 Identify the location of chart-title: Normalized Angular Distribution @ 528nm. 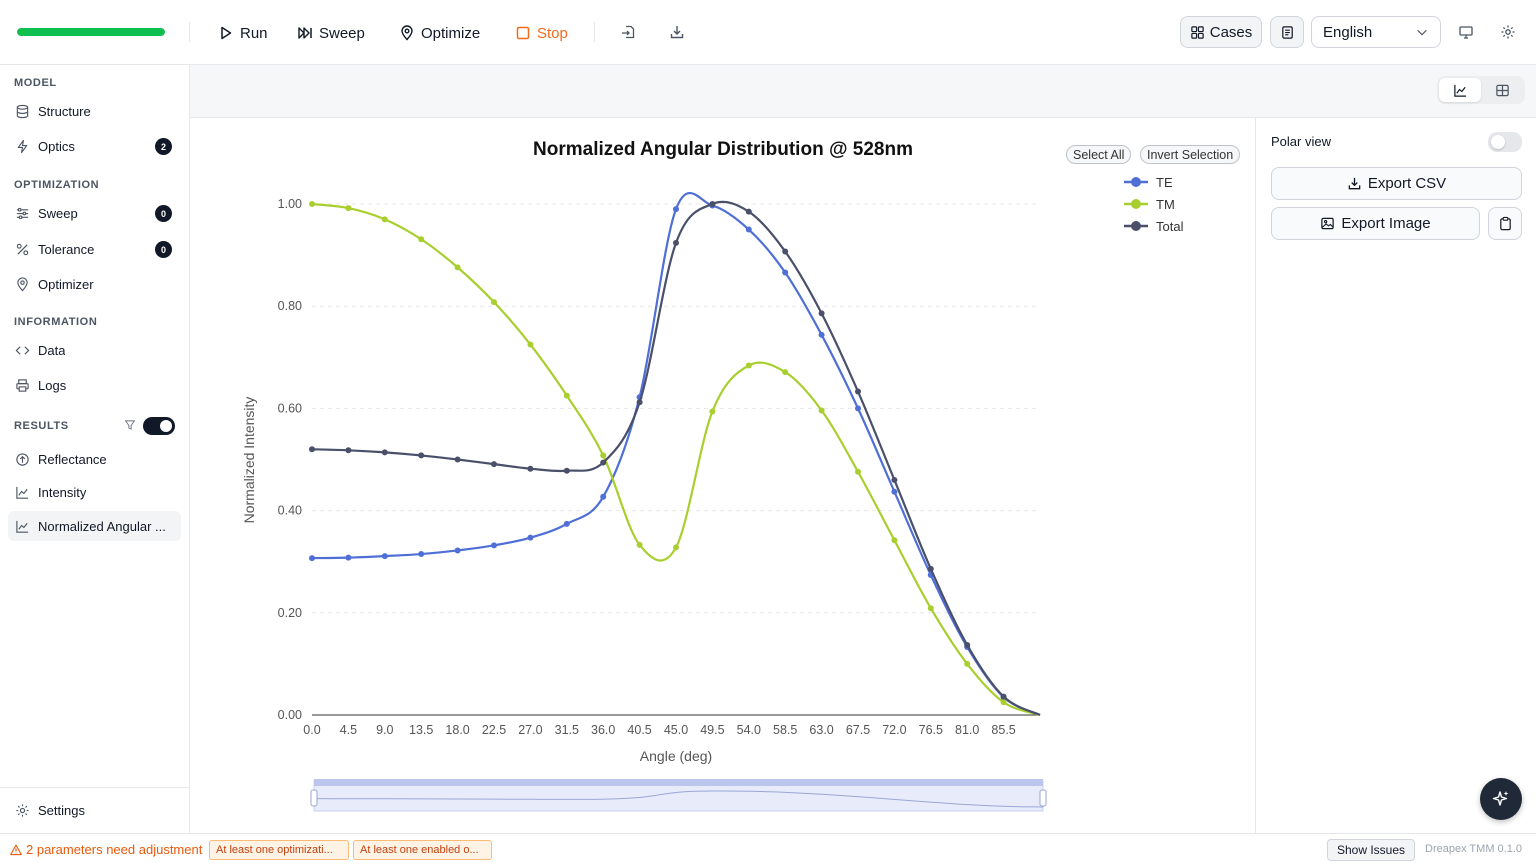
(723, 149).